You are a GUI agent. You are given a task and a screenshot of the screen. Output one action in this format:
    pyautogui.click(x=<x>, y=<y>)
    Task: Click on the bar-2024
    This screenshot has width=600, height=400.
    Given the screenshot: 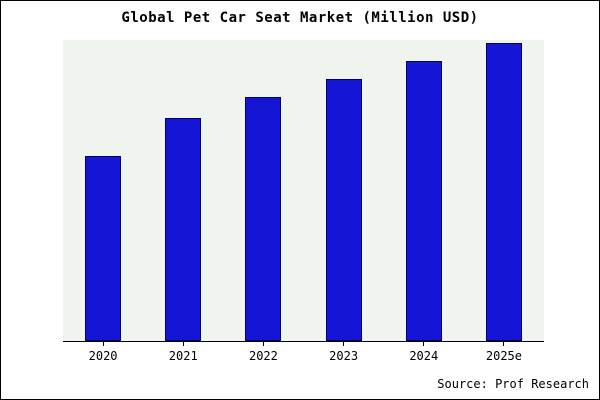 What is the action you would take?
    pyautogui.click(x=423, y=200)
    